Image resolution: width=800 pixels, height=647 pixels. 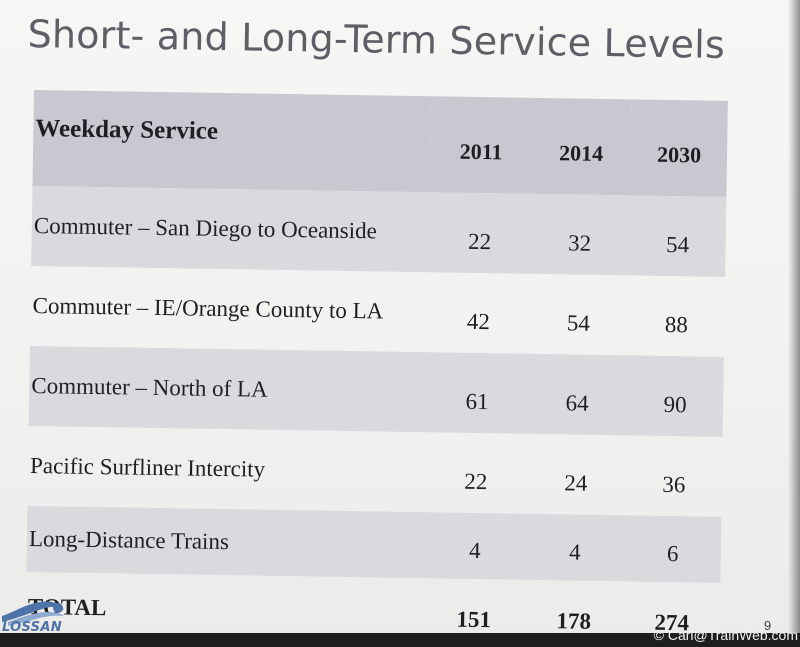 What do you see at coordinates (205, 228) in the screenshot?
I see `row-label: Commuter – San Diego to Oceanside` at bounding box center [205, 228].